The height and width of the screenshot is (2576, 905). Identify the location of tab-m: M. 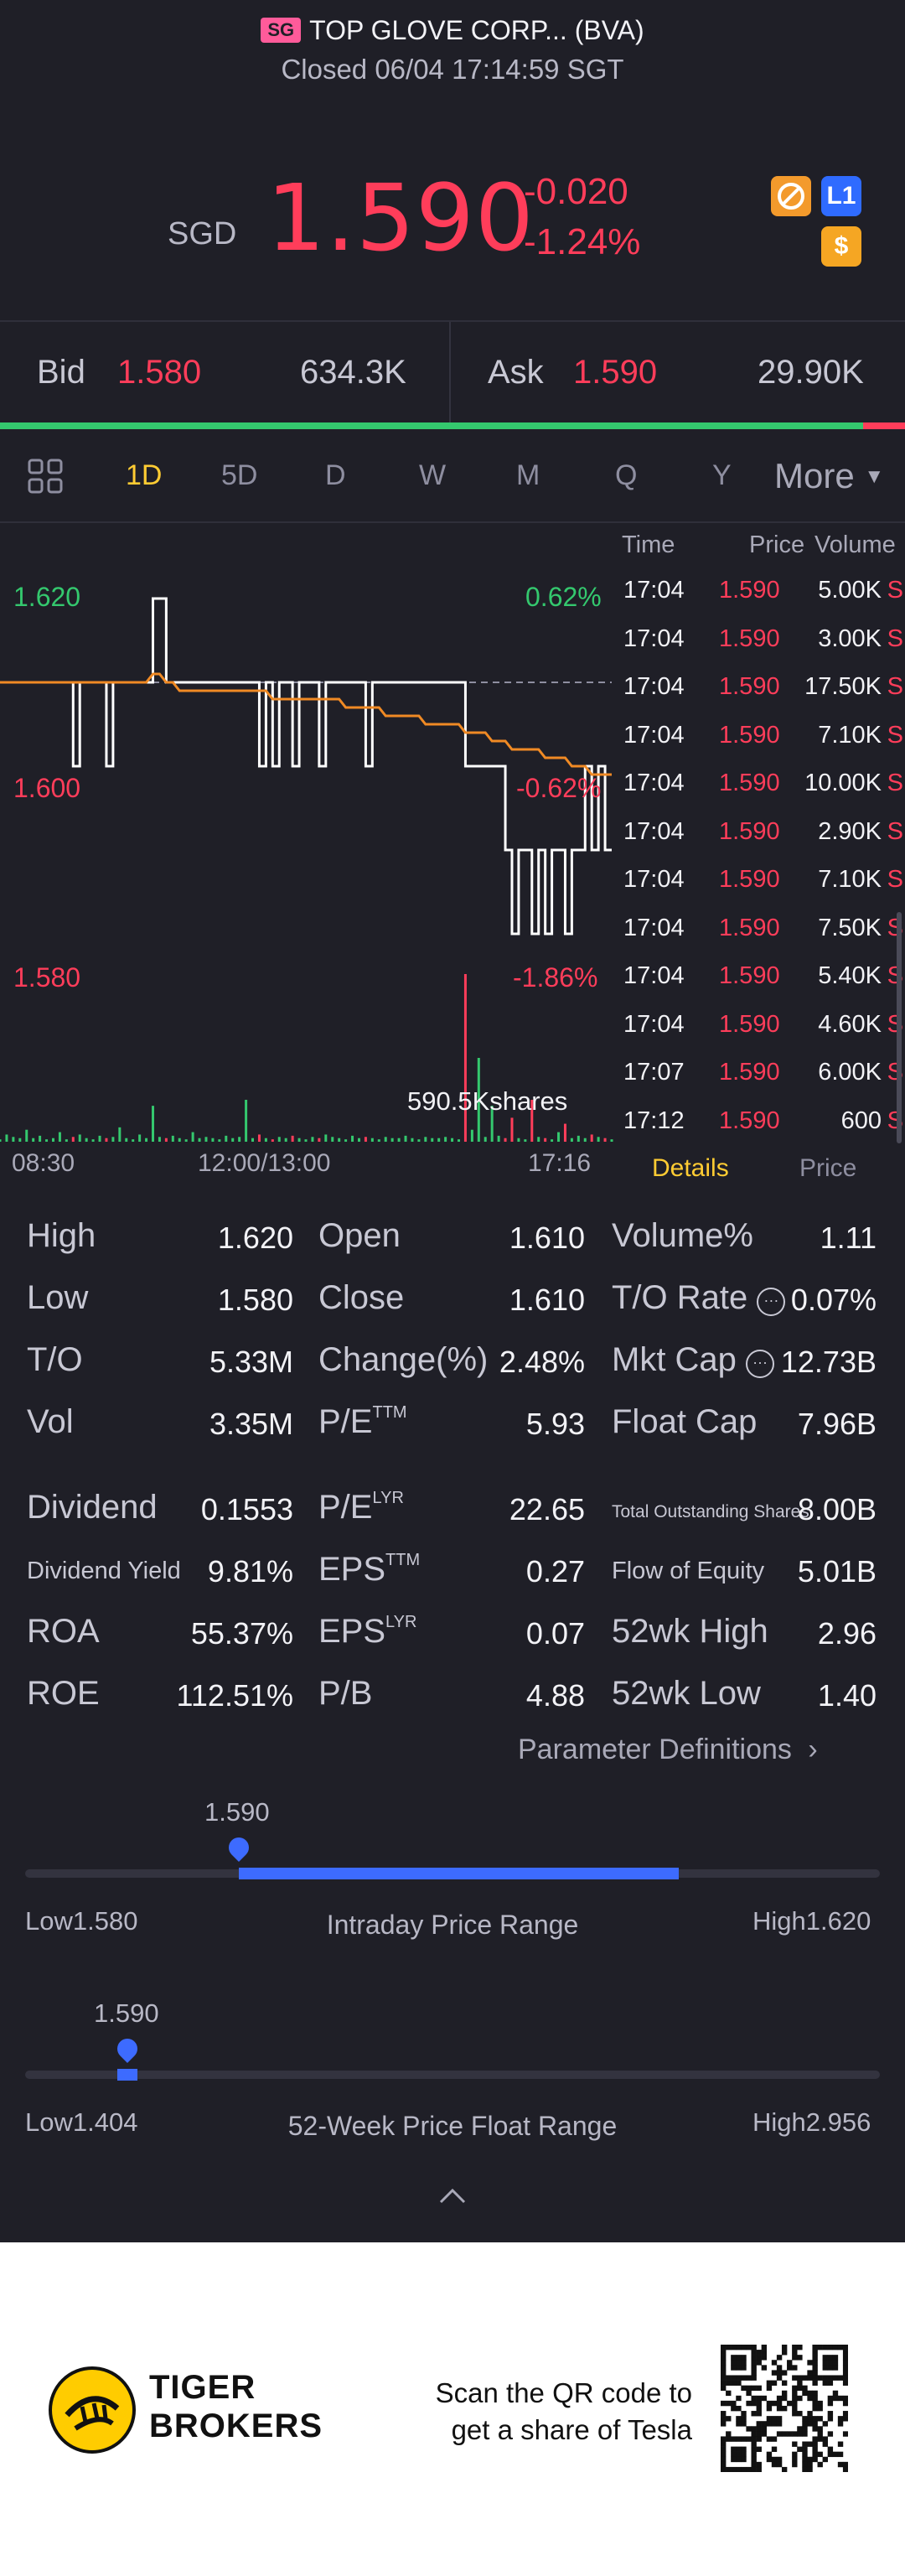
(528, 475).